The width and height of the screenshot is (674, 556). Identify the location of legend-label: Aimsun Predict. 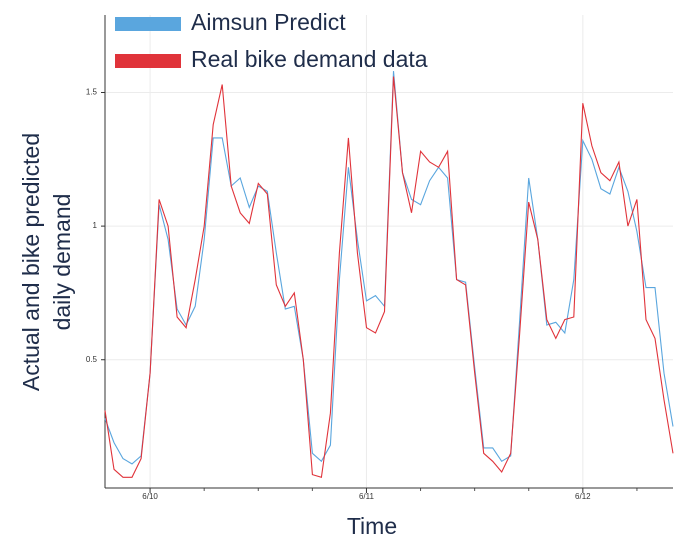
(268, 22).